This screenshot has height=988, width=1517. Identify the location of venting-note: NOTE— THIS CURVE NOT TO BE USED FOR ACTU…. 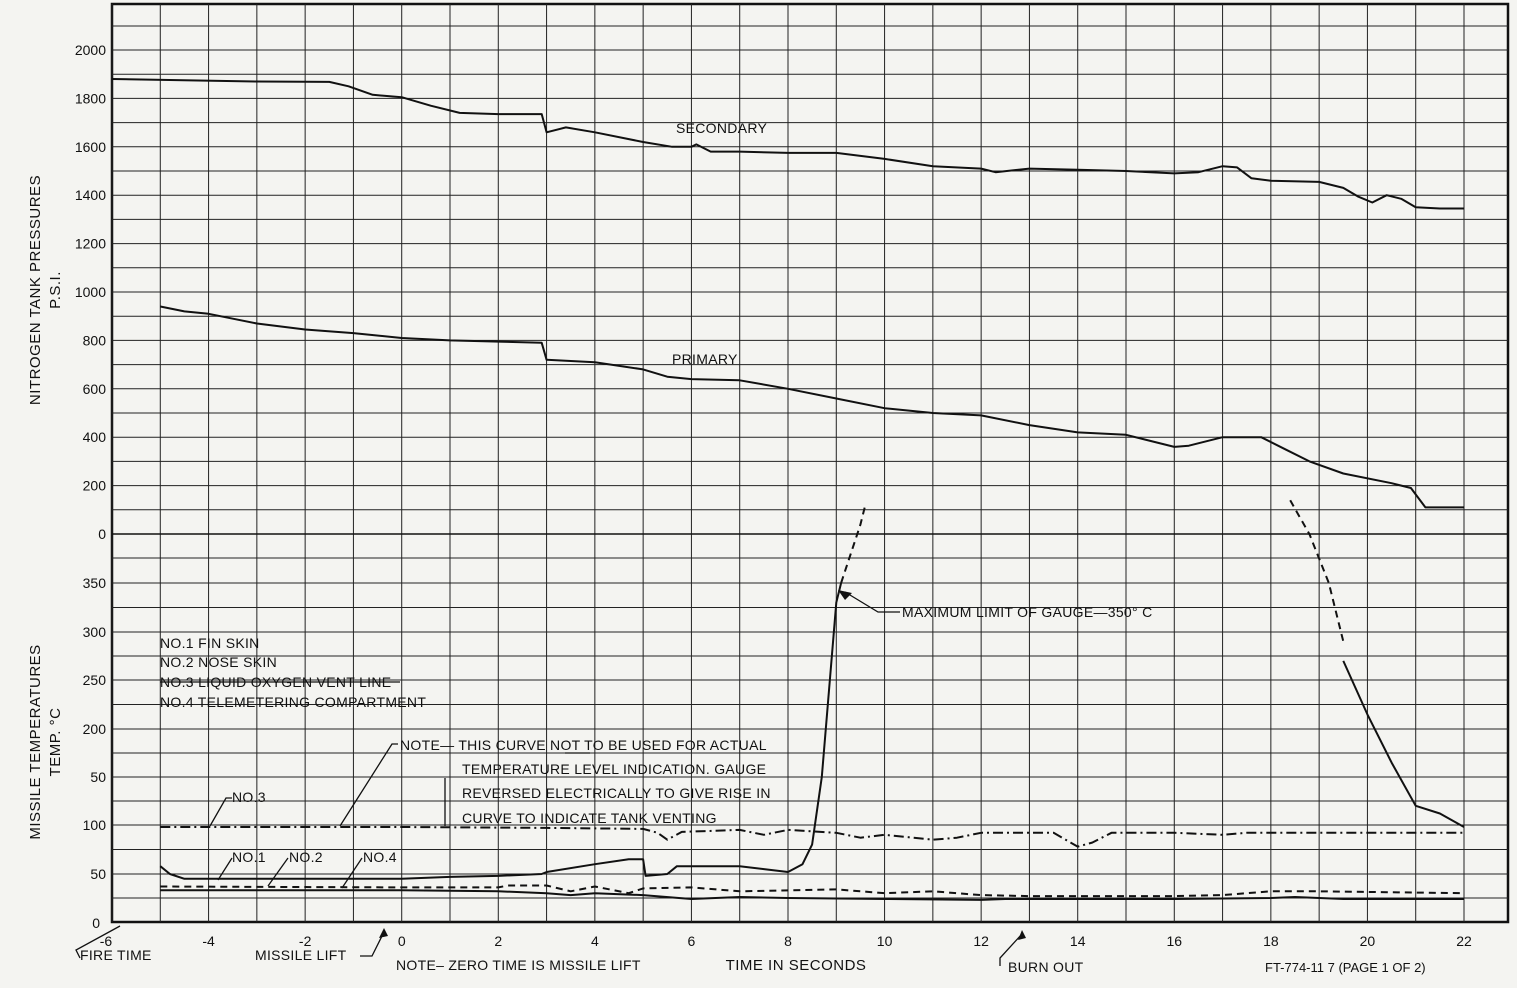
(585, 781).